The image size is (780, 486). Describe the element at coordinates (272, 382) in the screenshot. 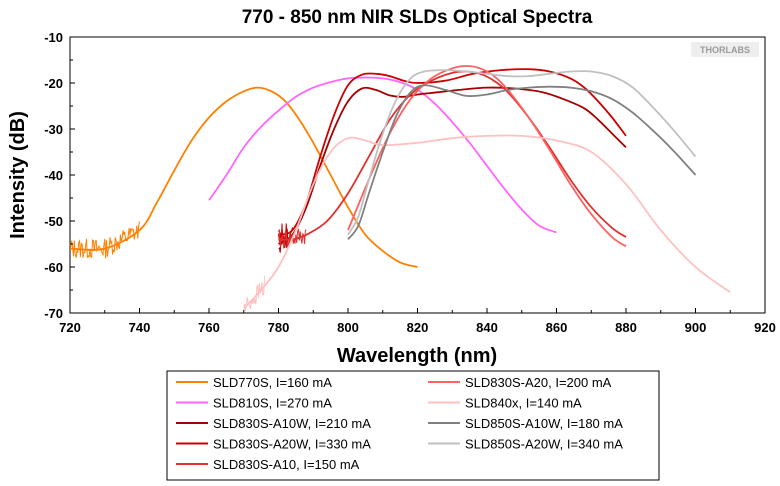

I see `legend-label: SLD770S, I=160 mA` at that location.